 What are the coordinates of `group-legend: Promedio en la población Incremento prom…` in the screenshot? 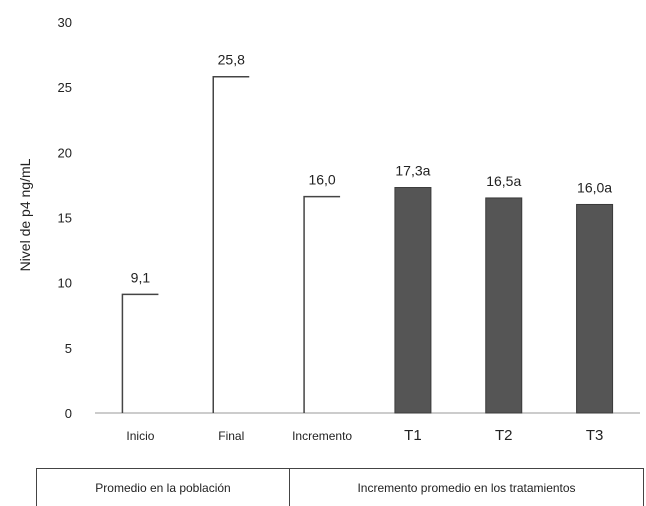 It's located at (340, 487).